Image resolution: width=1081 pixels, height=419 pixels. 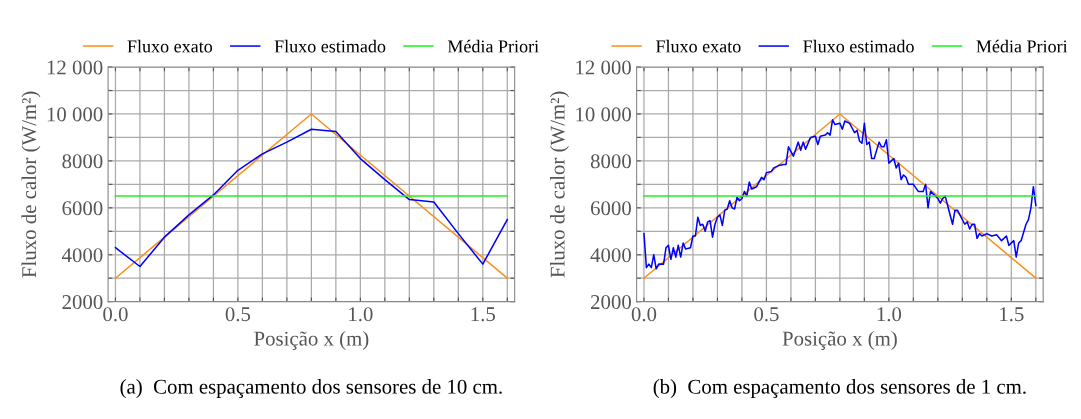 What do you see at coordinates (839, 388) in the screenshot?
I see `text: (b) Com espaçamento dos sensores de 1 cm.` at bounding box center [839, 388].